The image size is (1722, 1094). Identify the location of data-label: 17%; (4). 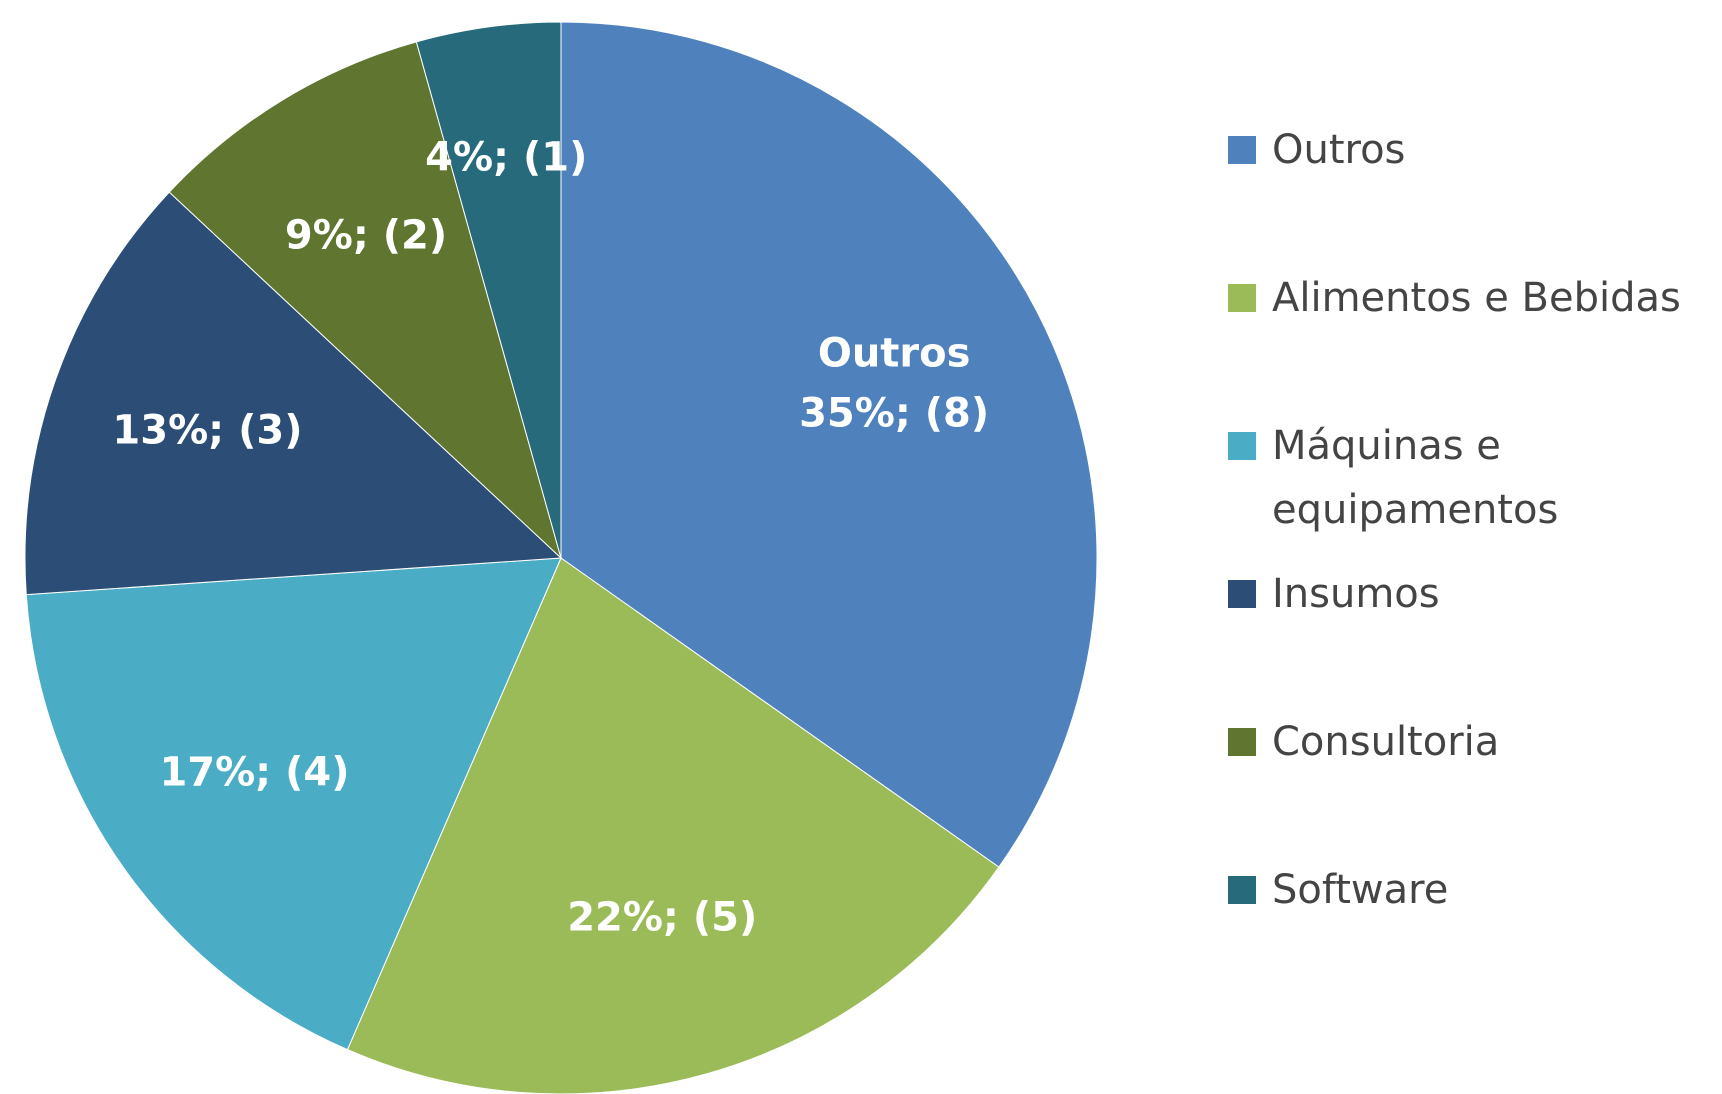
(254, 772).